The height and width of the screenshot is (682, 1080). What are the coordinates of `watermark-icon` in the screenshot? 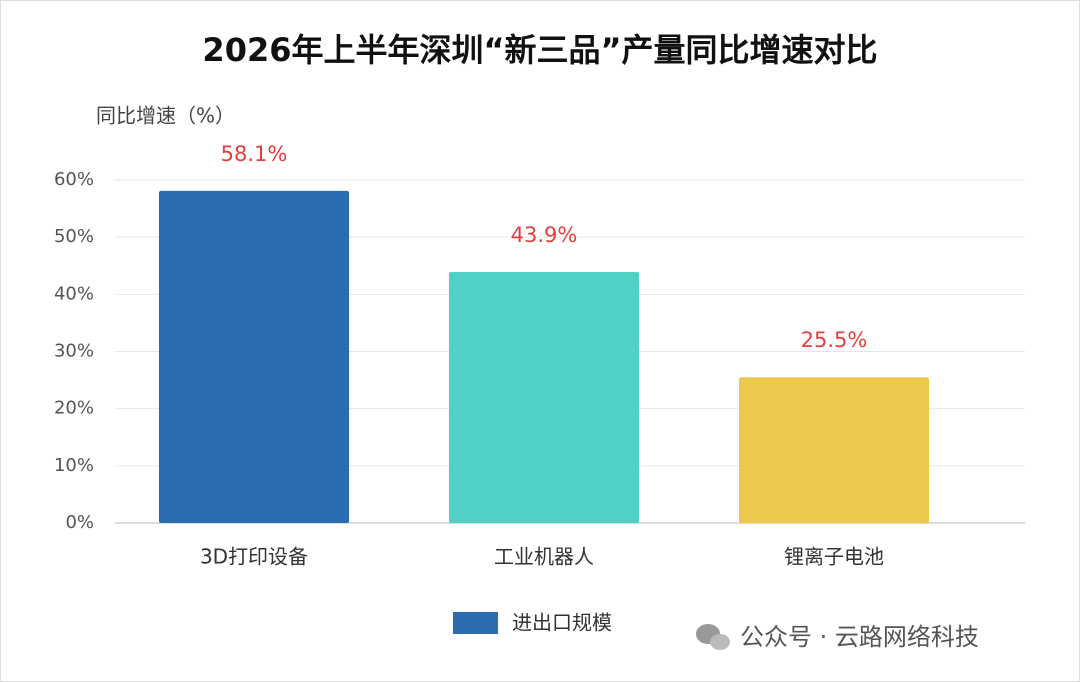 It's located at (720, 642).